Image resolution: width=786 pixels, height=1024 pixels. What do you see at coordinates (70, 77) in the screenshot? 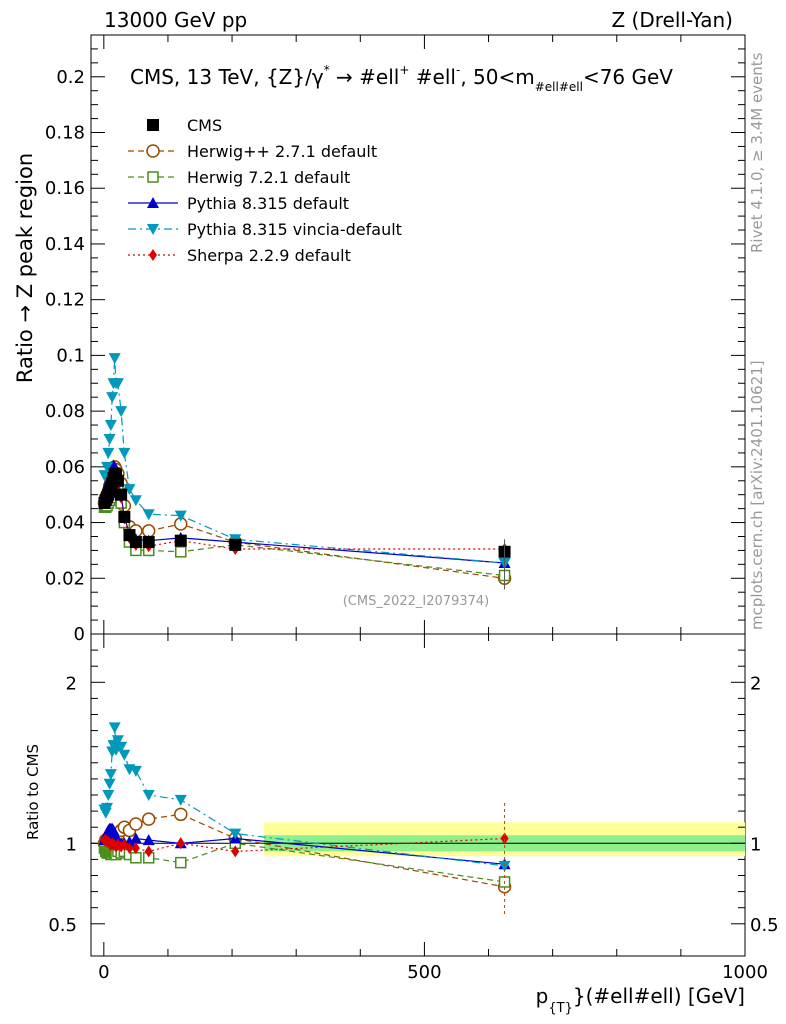
I see `y-tick-label: 0.2` at bounding box center [70, 77].